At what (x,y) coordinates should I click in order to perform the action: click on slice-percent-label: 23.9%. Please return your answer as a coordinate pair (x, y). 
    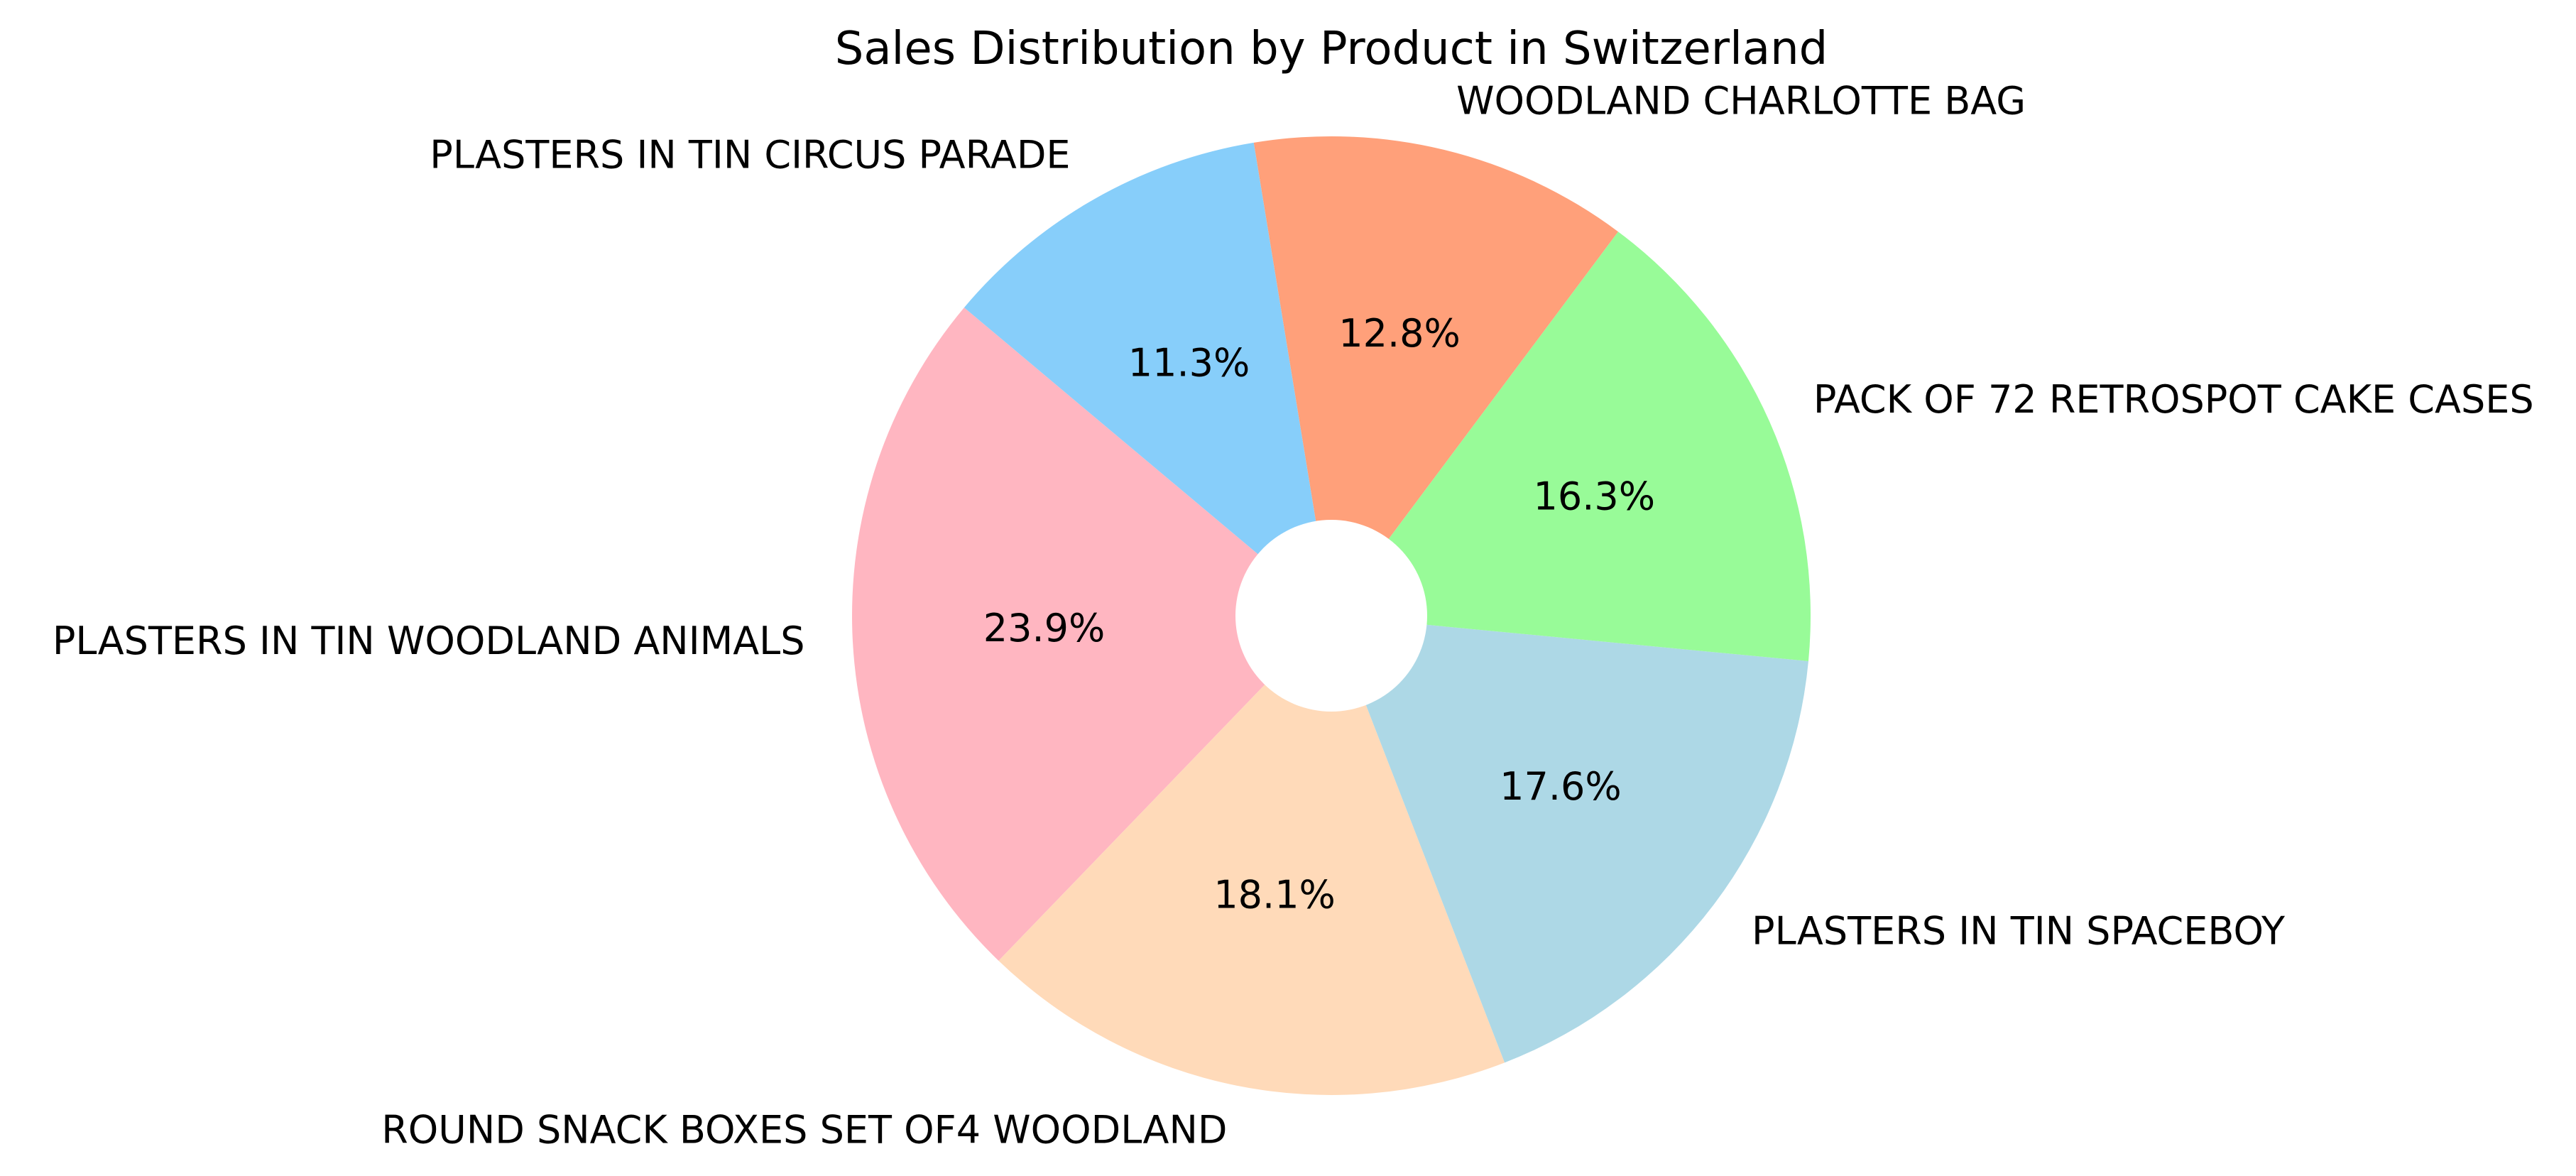
    Looking at the image, I should click on (1044, 628).